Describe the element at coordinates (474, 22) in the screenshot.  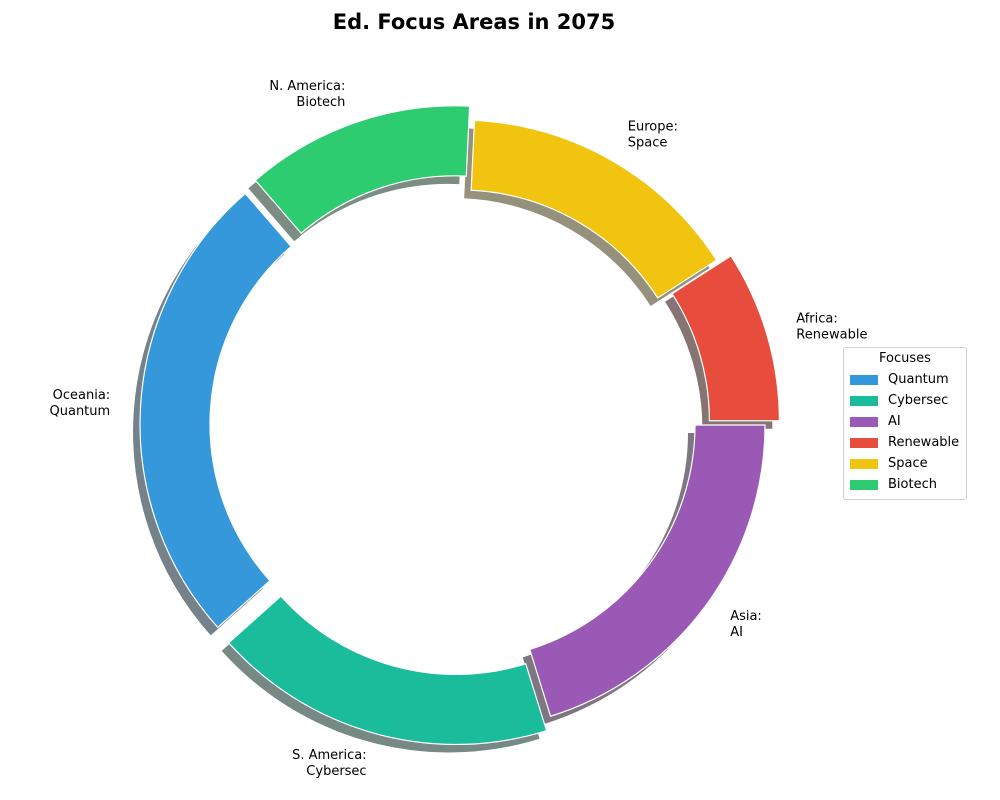
I see `chart-title: Ed. Focus Areas in 2075` at that location.